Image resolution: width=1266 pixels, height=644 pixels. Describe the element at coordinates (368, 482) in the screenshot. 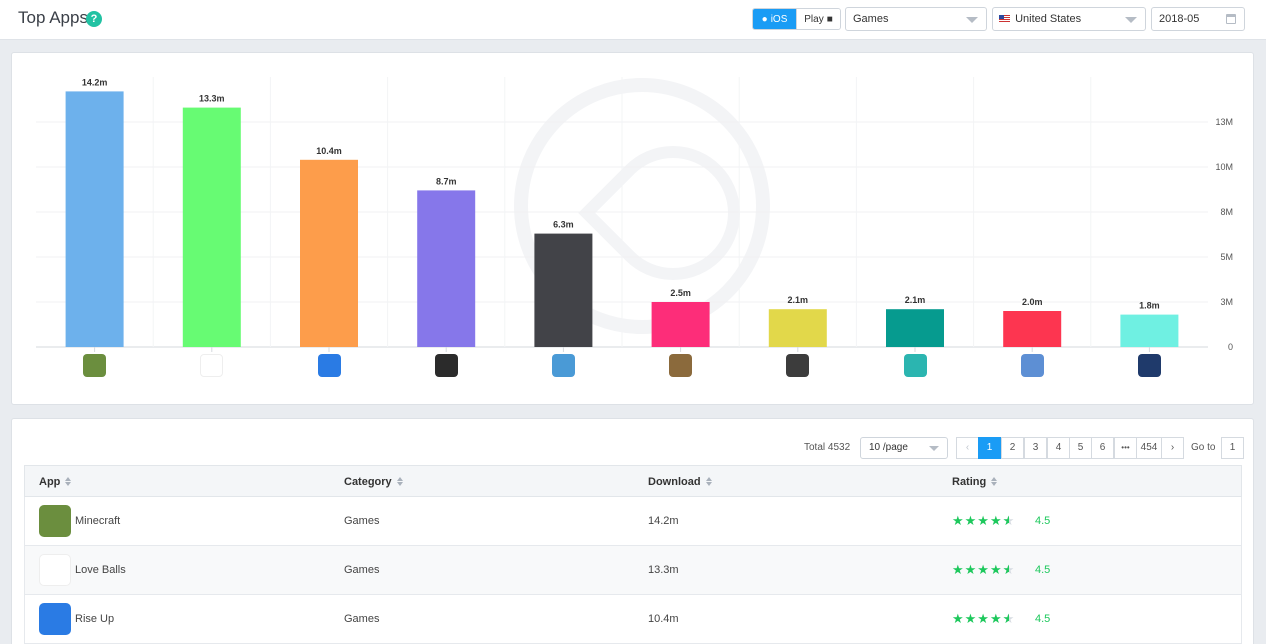

I see `column-header-category-label: Category` at that location.